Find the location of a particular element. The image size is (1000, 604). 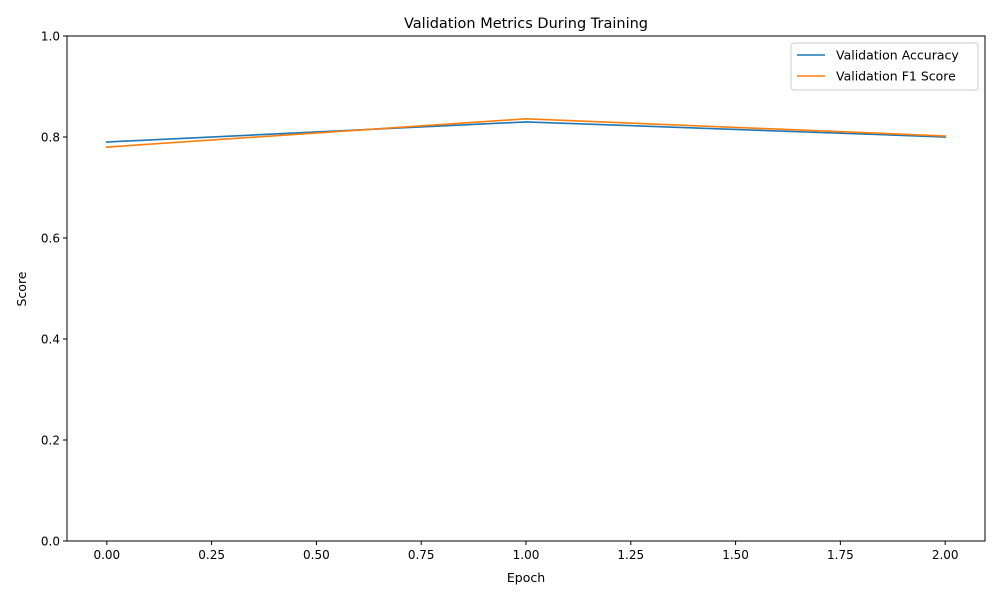

legend-label: Validation Accuracy is located at coordinates (897, 55).